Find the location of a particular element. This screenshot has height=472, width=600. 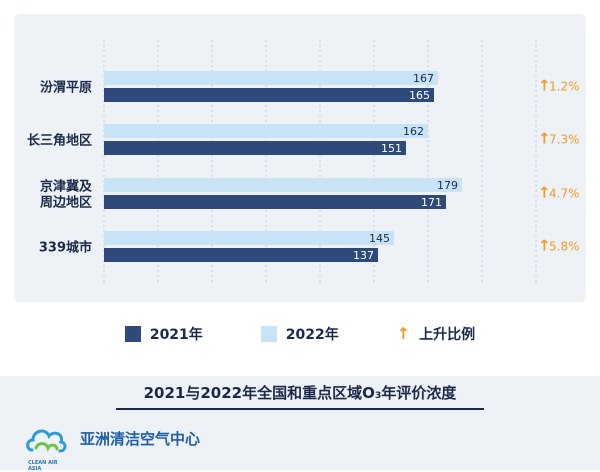

data-label: 165 is located at coordinates (419, 95).